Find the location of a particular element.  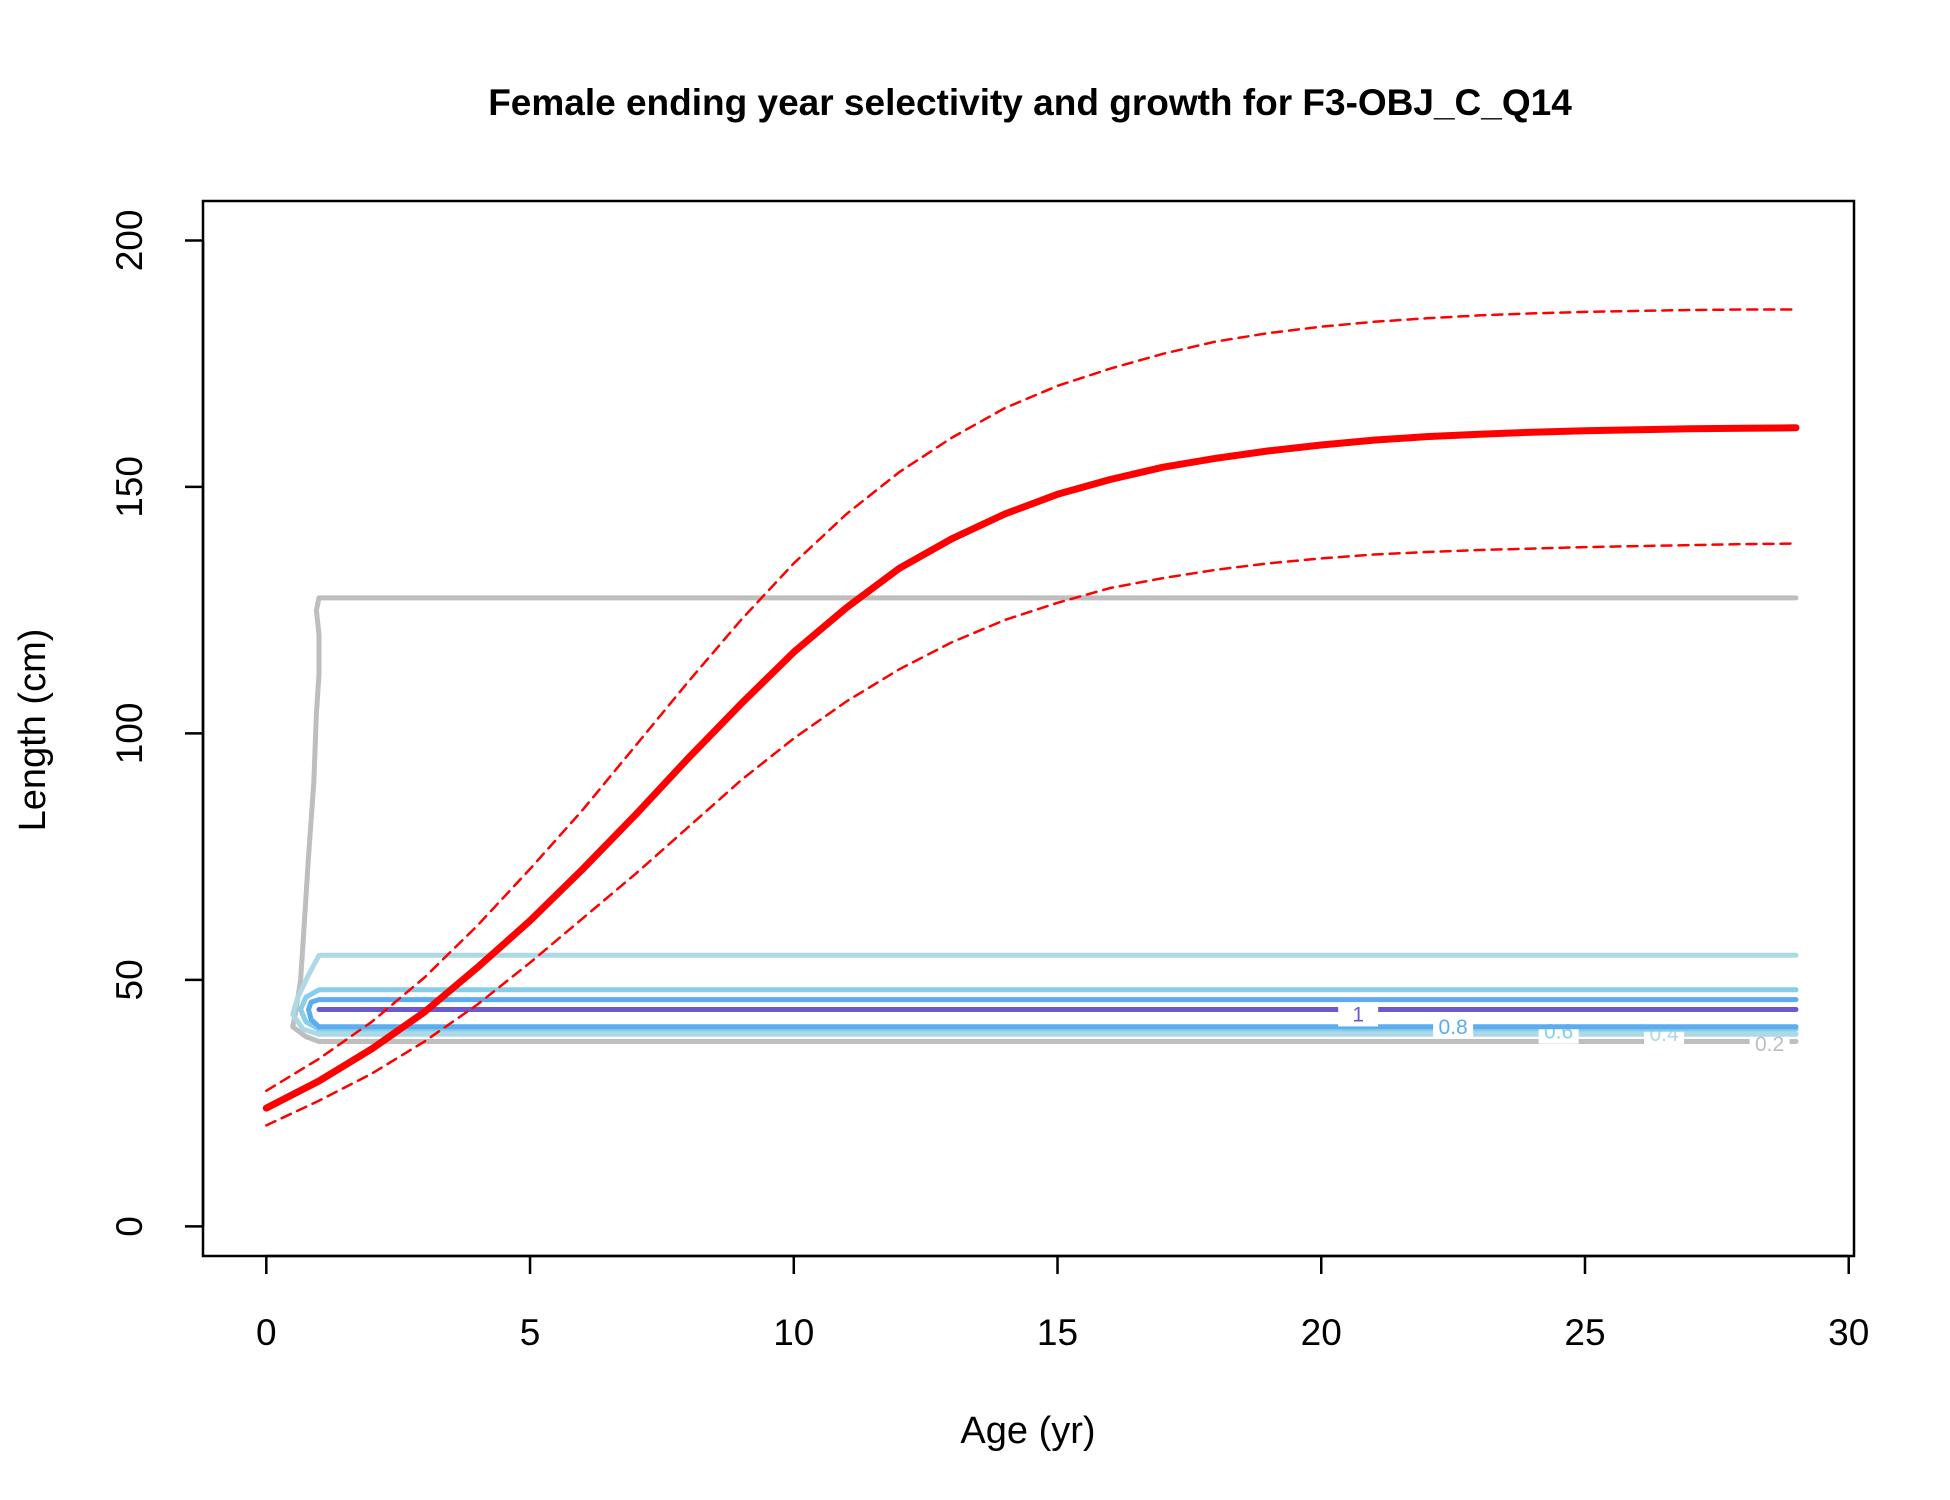

y-tick-label: 100 is located at coordinates (129, 734).